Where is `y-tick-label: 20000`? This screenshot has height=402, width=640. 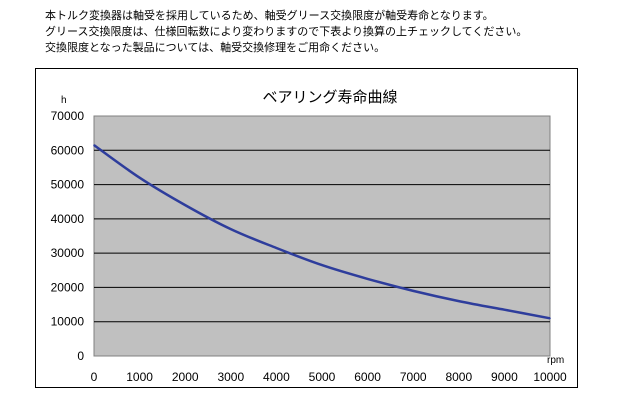
y-tick-label: 20000 is located at coordinates (68, 287).